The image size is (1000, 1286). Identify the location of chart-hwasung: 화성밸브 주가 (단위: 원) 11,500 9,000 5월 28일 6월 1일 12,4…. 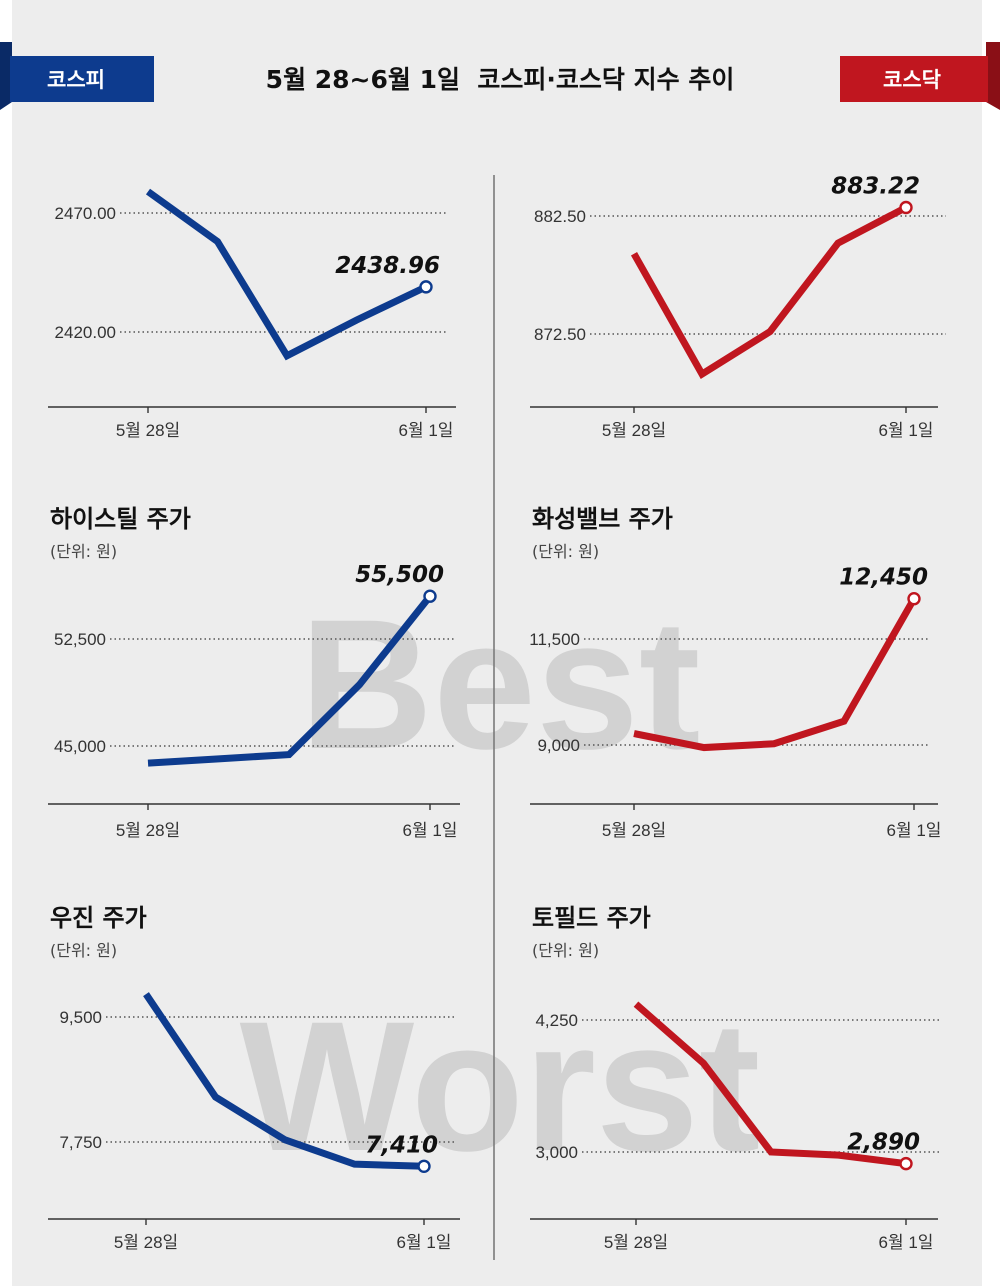
(735, 672).